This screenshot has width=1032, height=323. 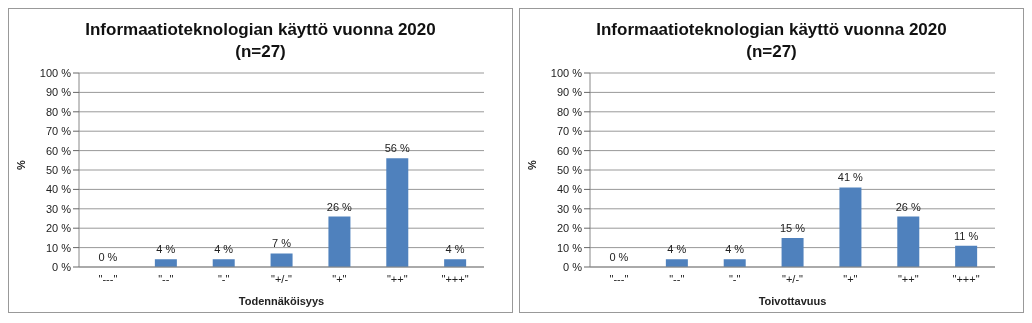 What do you see at coordinates (281, 301) in the screenshot?
I see `x-axis-title: Todennäköisyys` at bounding box center [281, 301].